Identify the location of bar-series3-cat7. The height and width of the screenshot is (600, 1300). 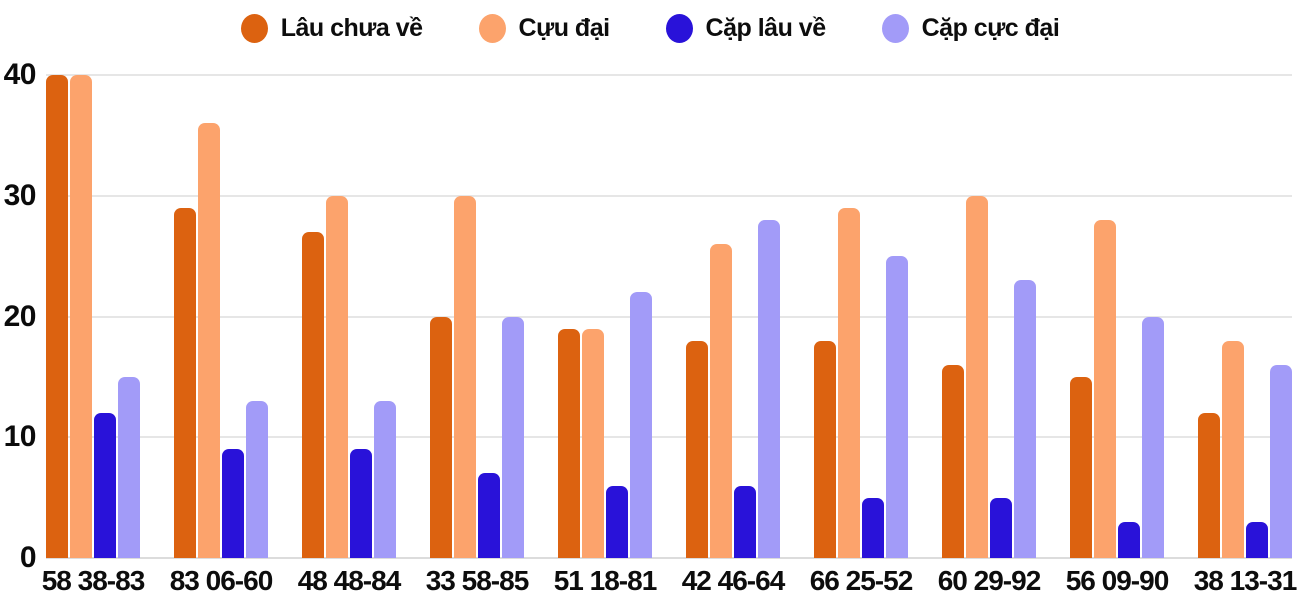
(1025, 419).